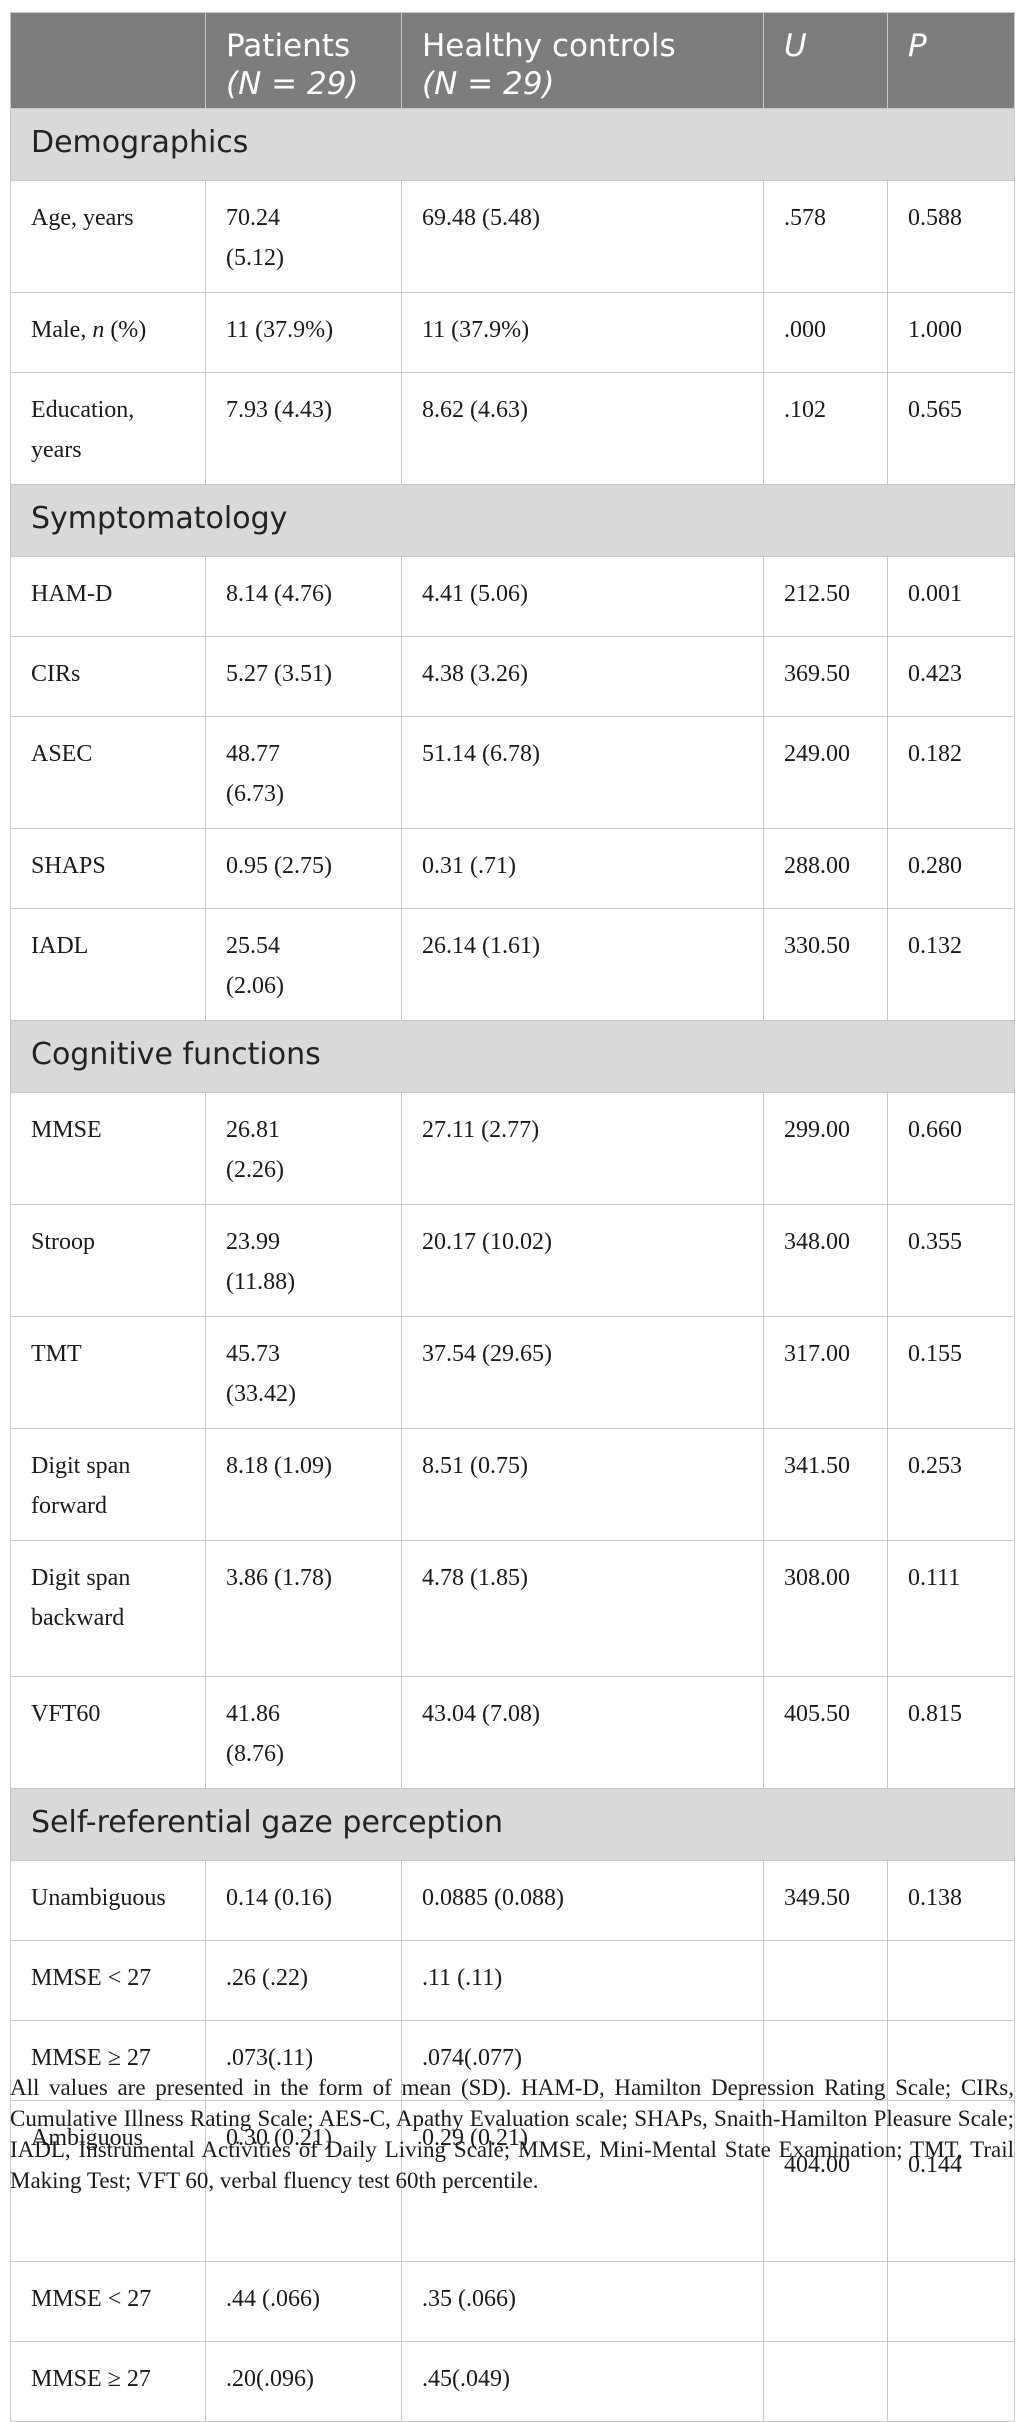  I want to click on u-value: 249.00, so click(825, 772).